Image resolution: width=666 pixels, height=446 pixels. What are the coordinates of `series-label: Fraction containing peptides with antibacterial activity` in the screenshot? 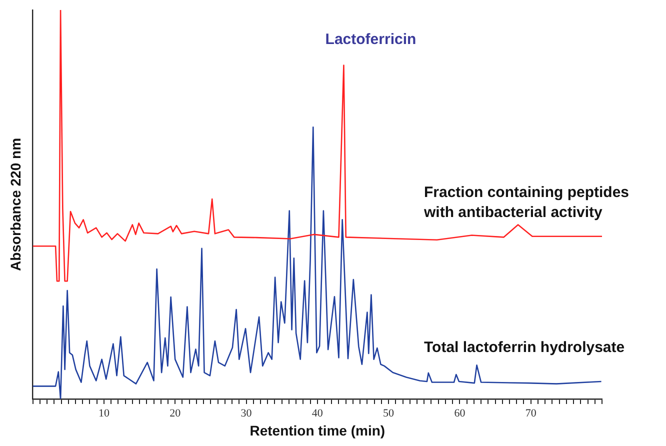 It's located at (526, 202).